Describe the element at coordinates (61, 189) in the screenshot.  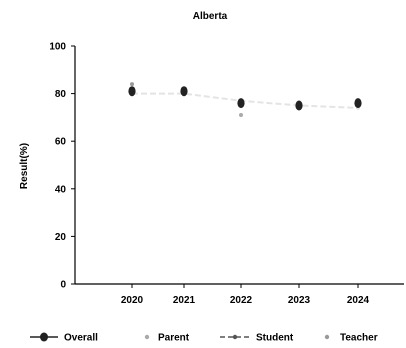
I see `y-tick-label: 40` at that location.